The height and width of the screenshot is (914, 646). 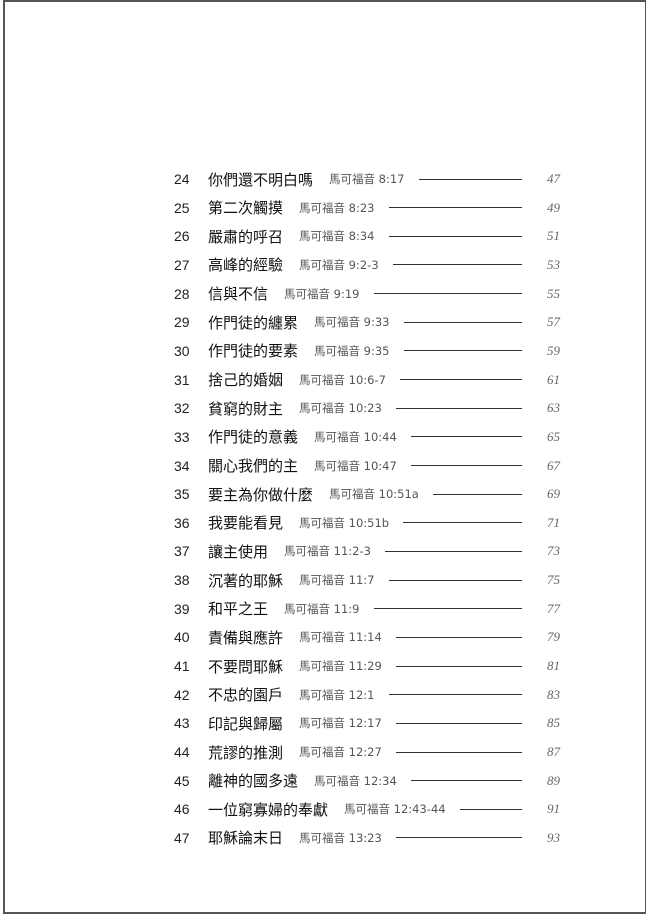 I want to click on page-number: 91, so click(x=553, y=809).